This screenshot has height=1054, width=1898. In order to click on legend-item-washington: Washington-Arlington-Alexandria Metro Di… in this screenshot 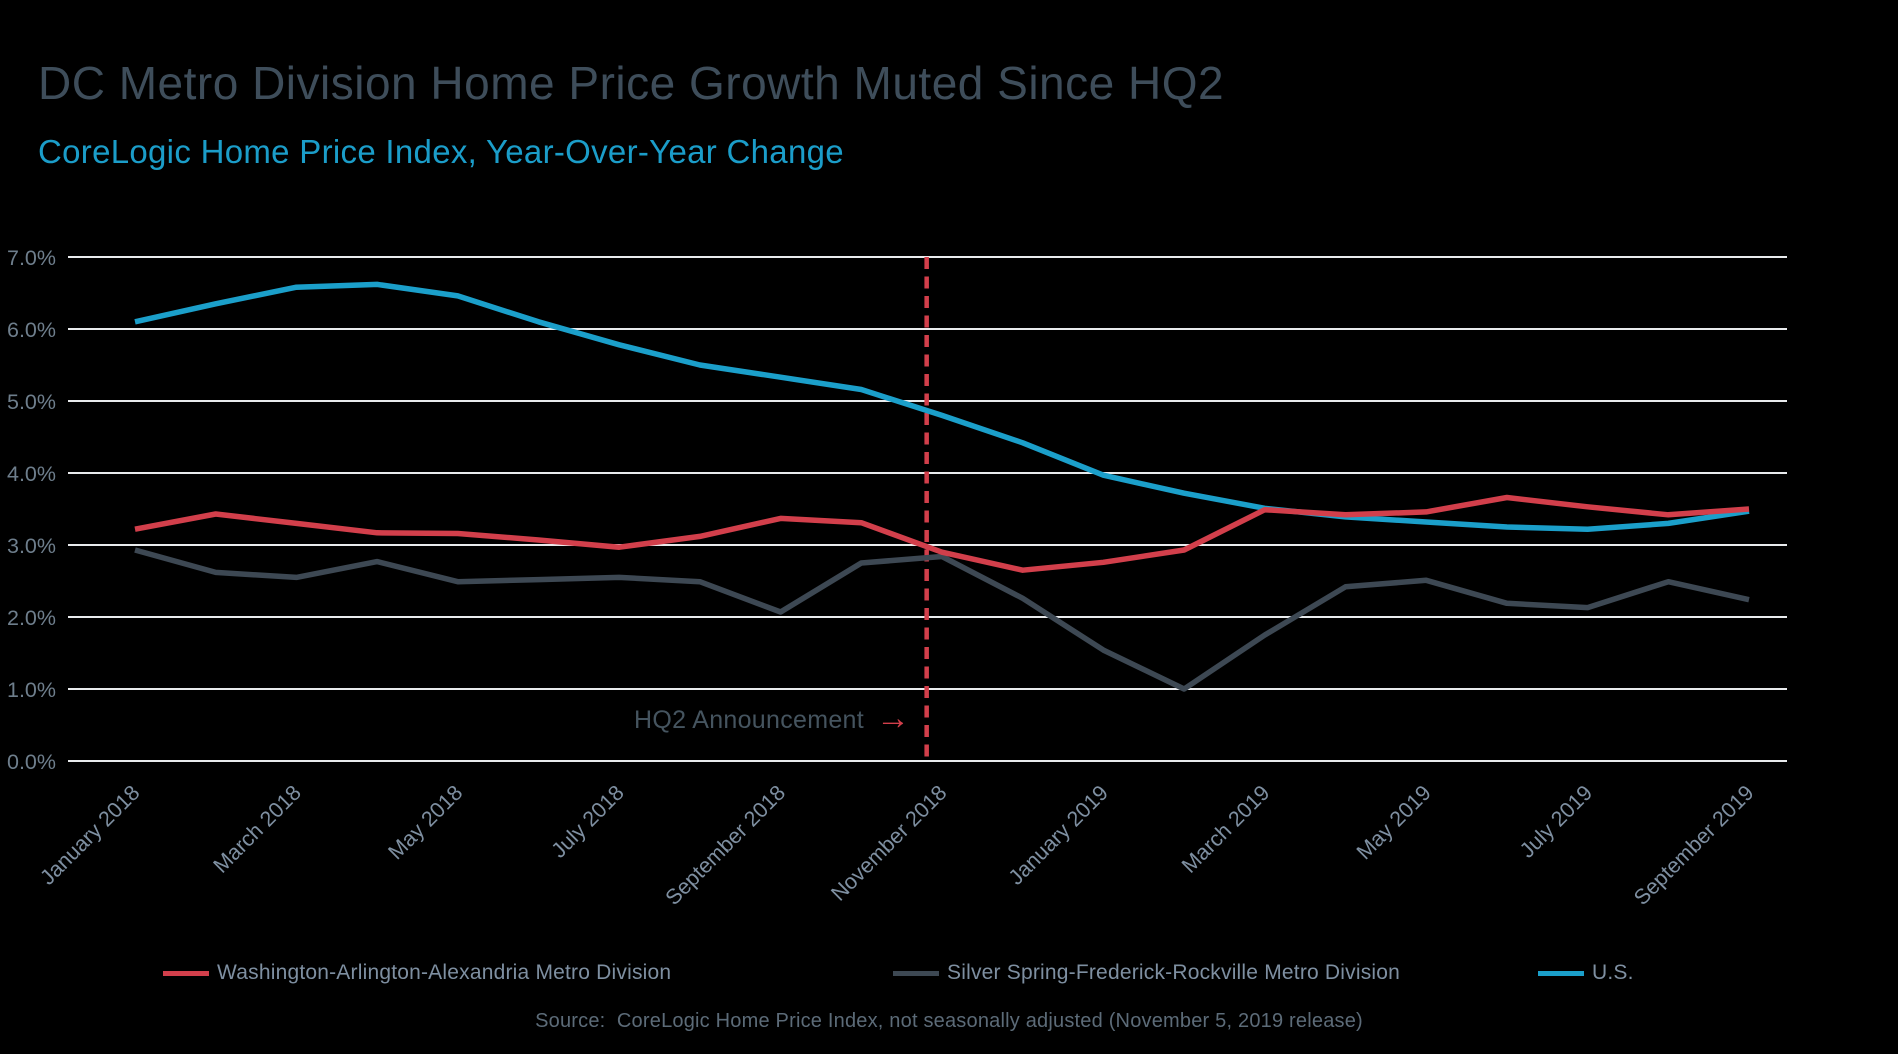, I will do `click(417, 973)`.